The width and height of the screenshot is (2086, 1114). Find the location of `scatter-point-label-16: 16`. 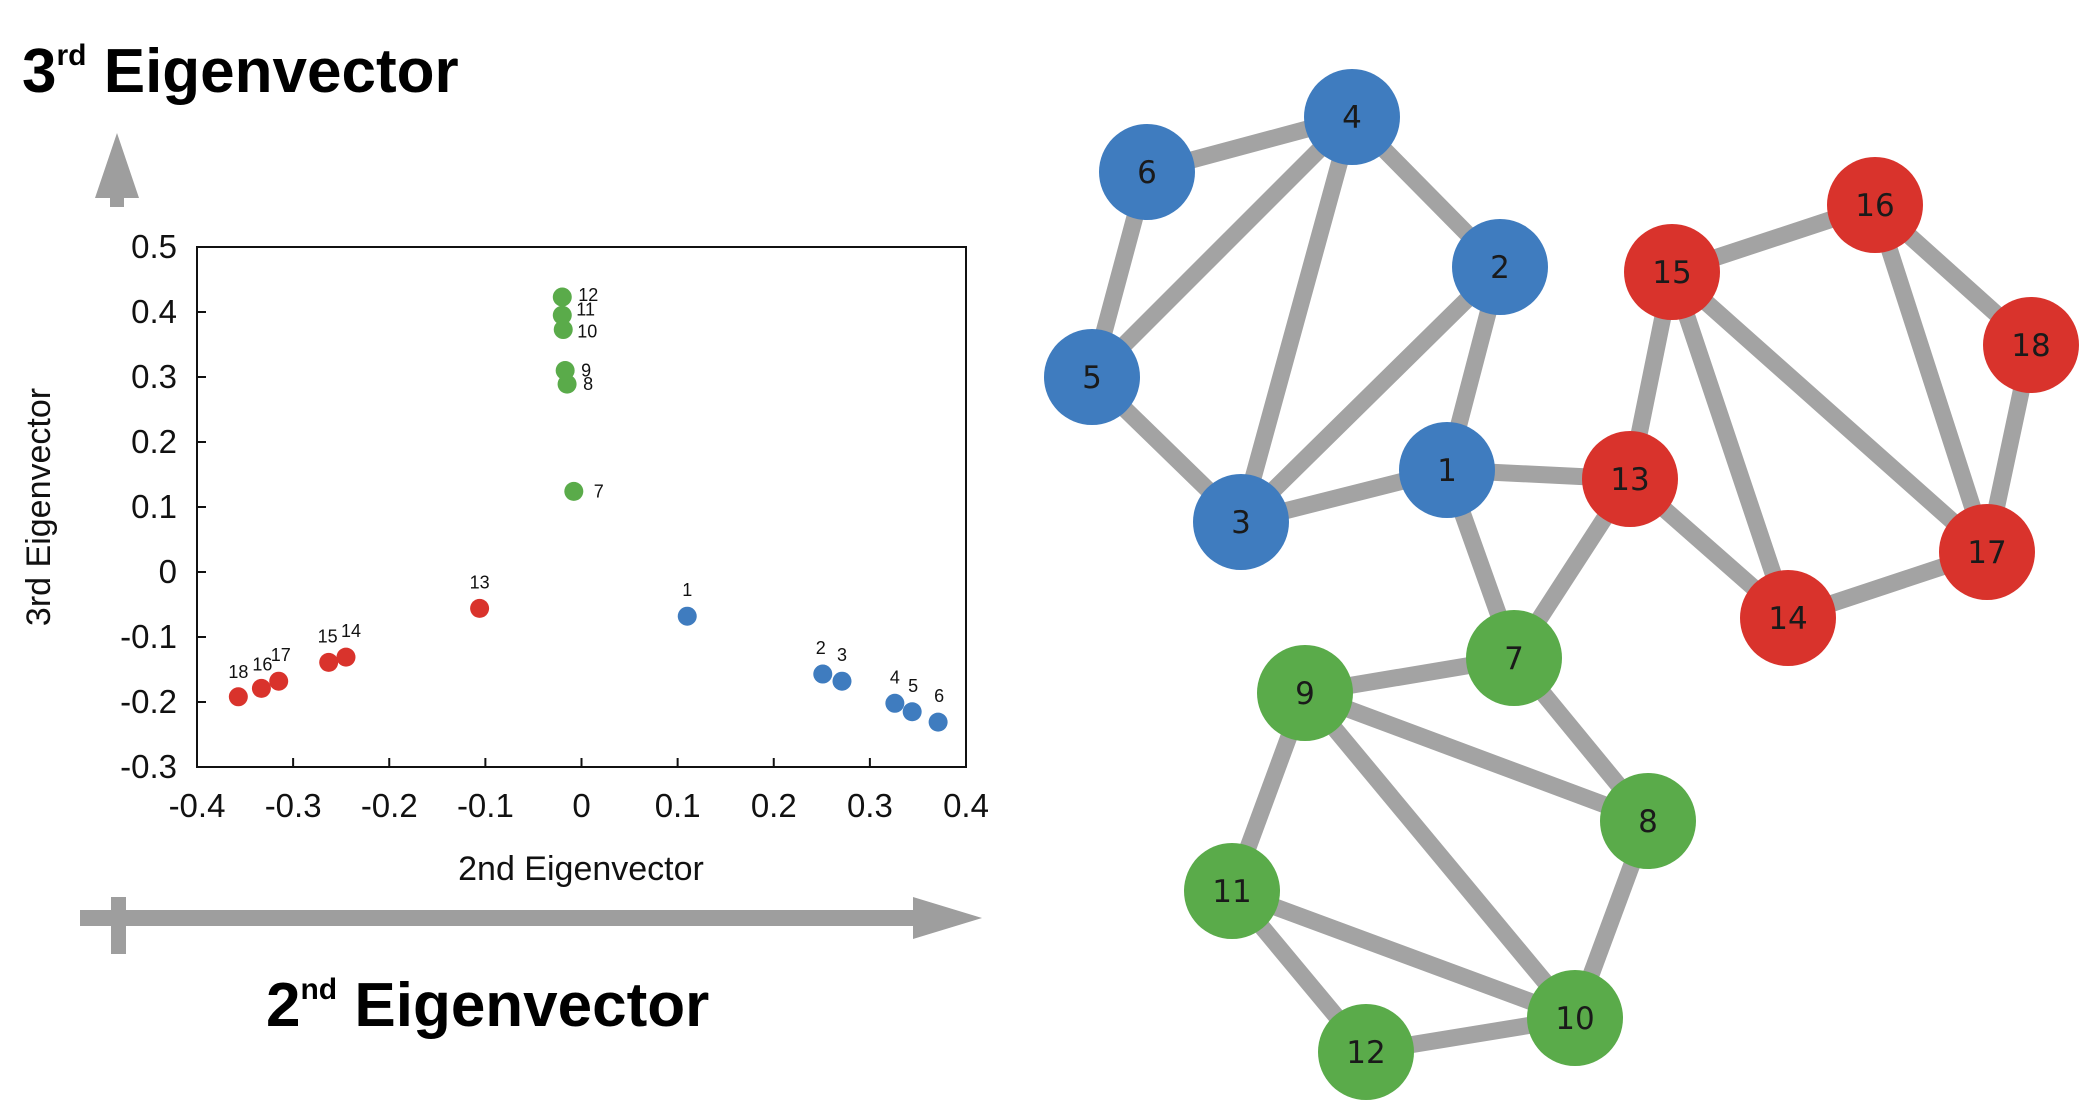

scatter-point-label-16: 16 is located at coordinates (262, 664).